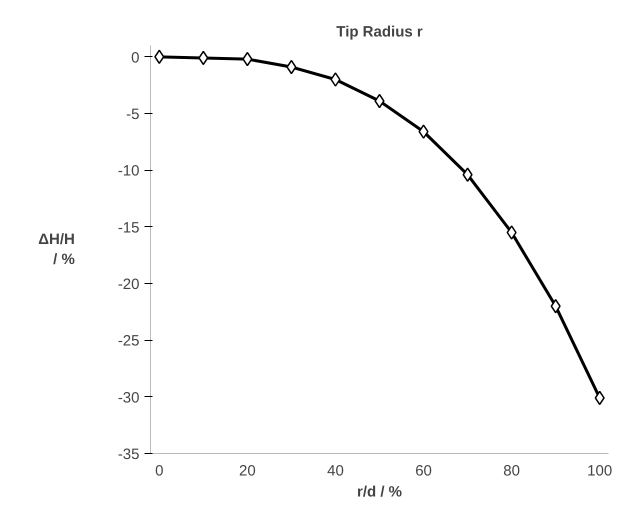 This screenshot has width=633, height=523. I want to click on x-axis-title: r/d / %, so click(379, 492).